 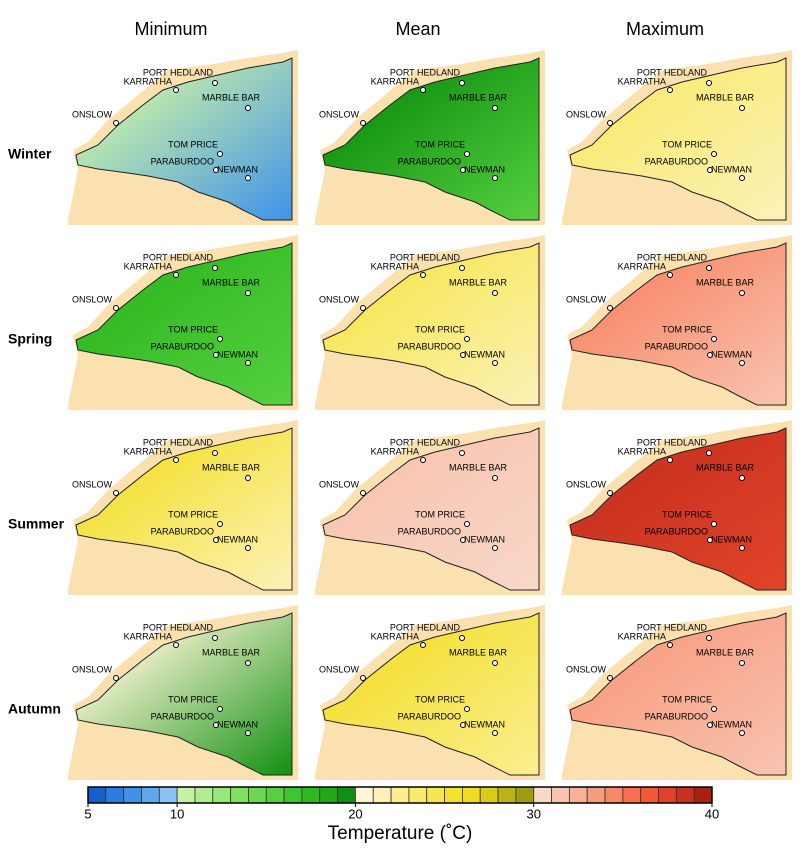 I want to click on row-label: Spring, so click(x=30, y=339).